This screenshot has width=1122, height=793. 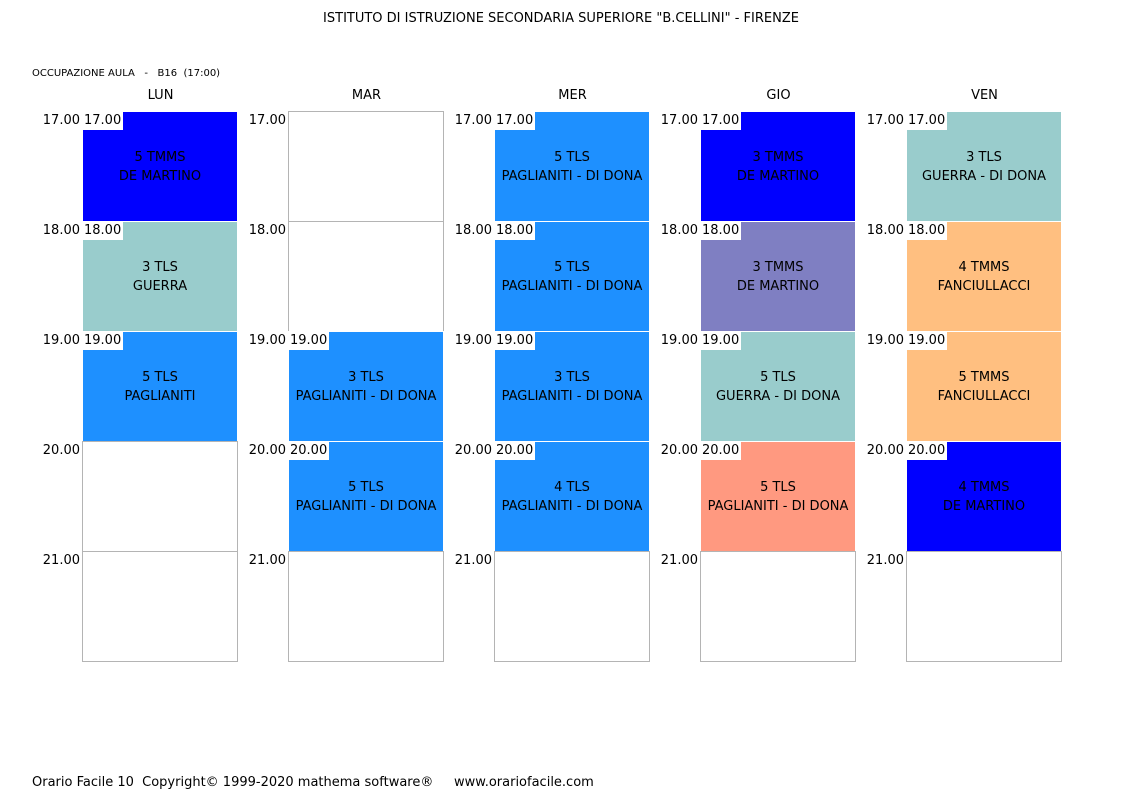 I want to click on lesson-content: 5 TMMS DE MARTINO, so click(x=160, y=167).